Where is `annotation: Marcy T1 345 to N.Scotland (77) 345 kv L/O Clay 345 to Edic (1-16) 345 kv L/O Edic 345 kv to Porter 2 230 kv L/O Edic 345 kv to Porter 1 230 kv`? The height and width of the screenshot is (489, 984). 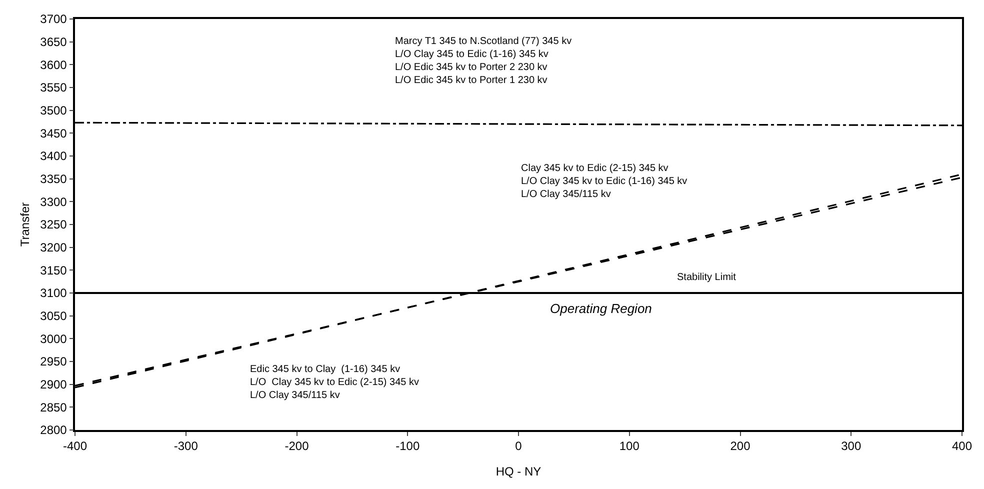
annotation: Marcy T1 345 to N.Scotland (77) 345 kv L/O Clay 345 to Edic (1-16) 345 kv L/O Edic 345 kv to Porter 2 230 kv L/O Edic 345 kv to Porter 1 230 kv is located at coordinates (483, 61).